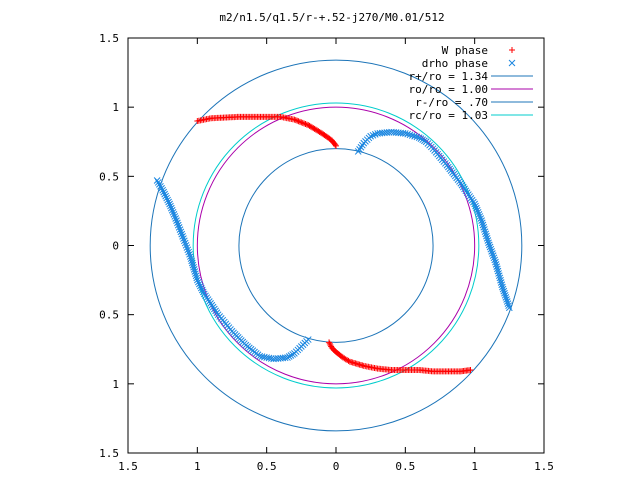  I want to click on y-tick-label-0: 1.5, so click(109, 453).